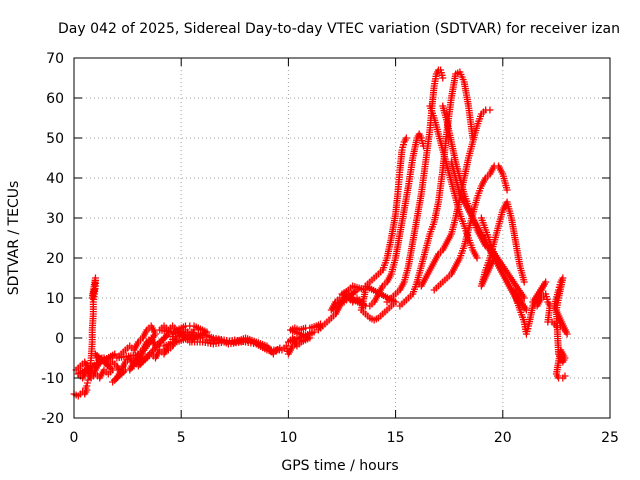  Describe the element at coordinates (55, 99) in the screenshot. I see `y-tick-label: 60` at that location.